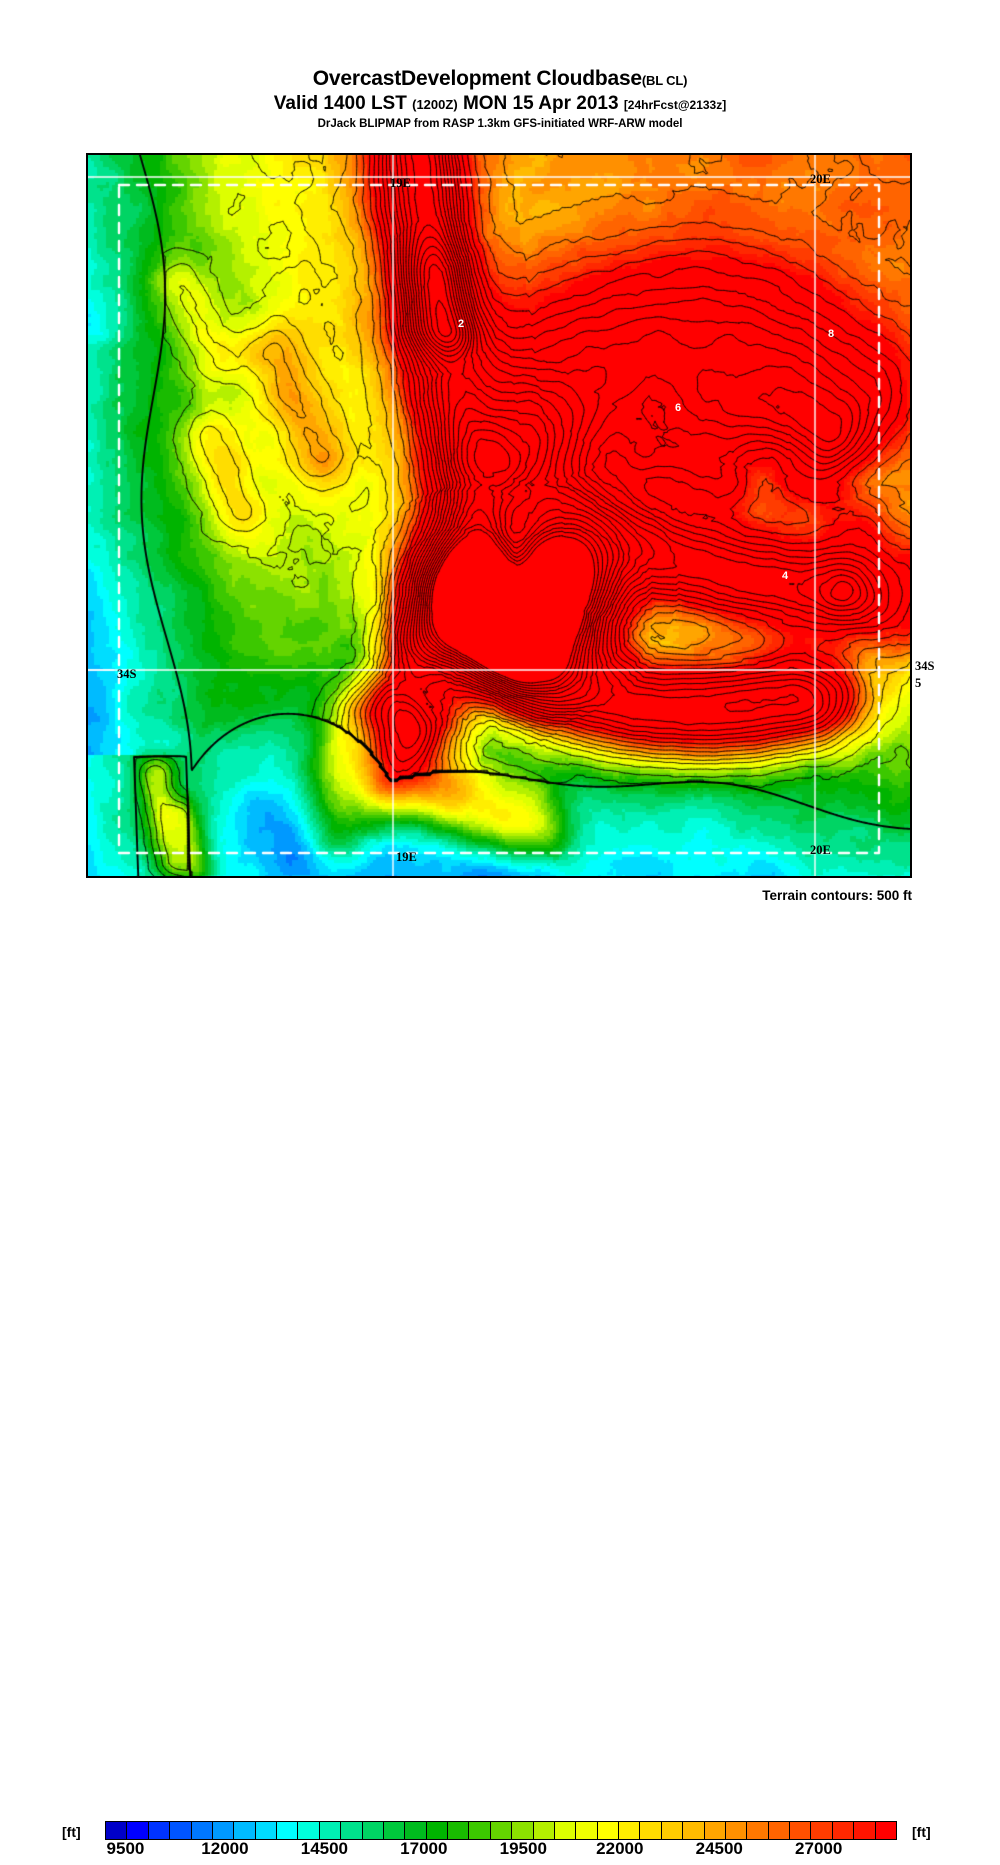 The width and height of the screenshot is (1000, 1865). I want to click on colorbar-ticks: 9500 12000 14500 17000 19500 22000 24500 27000, so click(500, 1852).